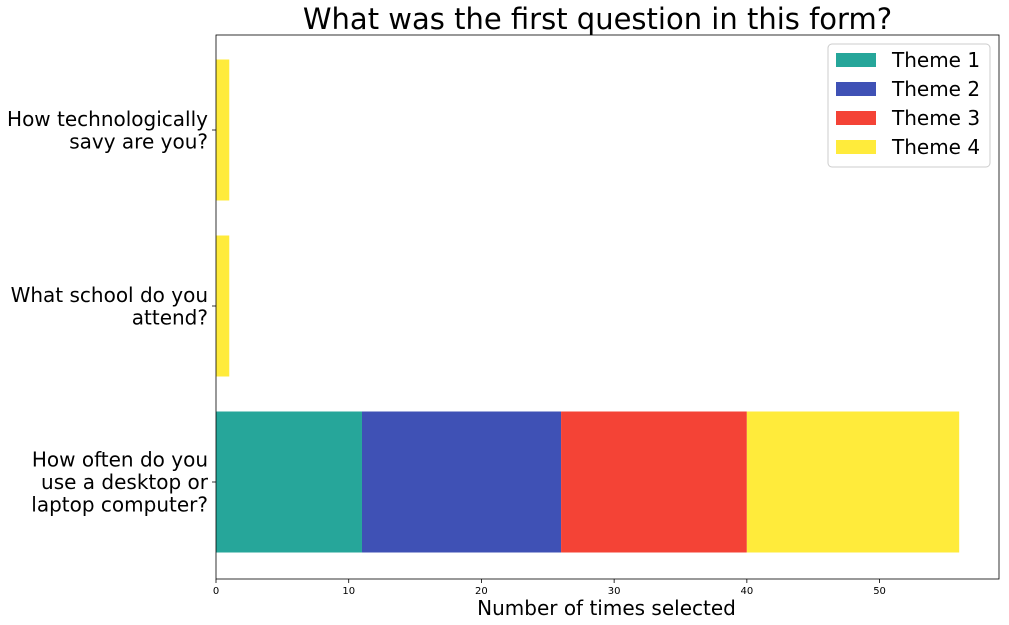  What do you see at coordinates (935, 60) in the screenshot?
I see `legend-label-1: Theme 1` at bounding box center [935, 60].